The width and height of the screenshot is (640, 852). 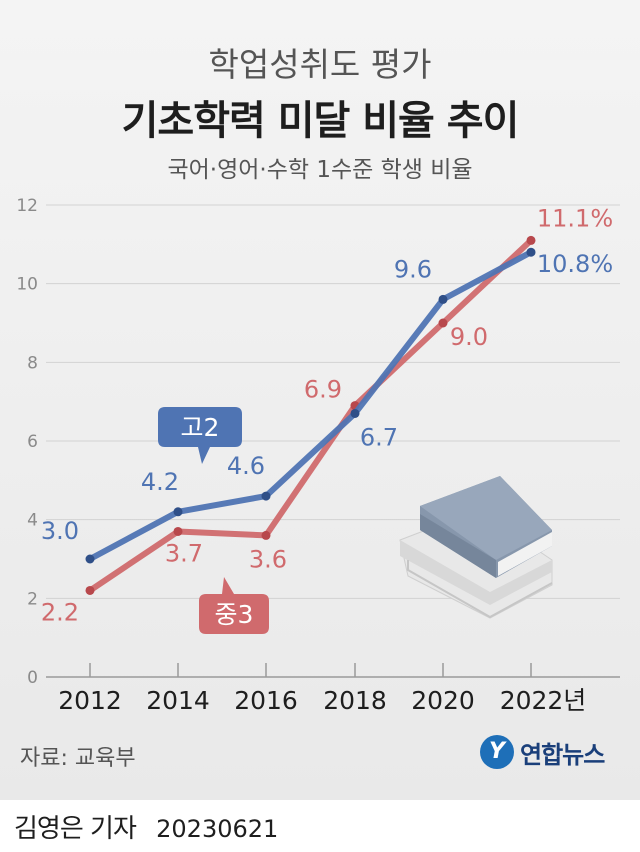 What do you see at coordinates (413, 269) in the screenshot?
I see `data-label-high: 9.6` at bounding box center [413, 269].